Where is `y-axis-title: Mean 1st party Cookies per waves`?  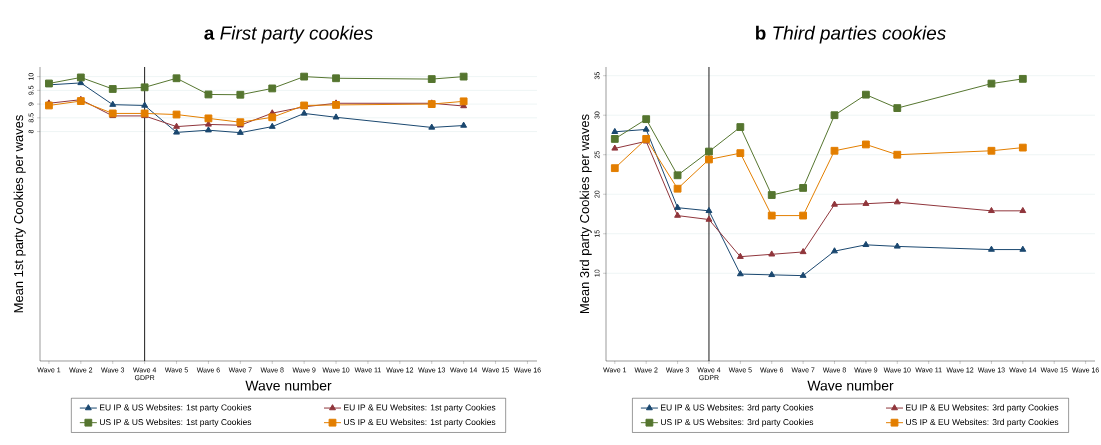 y-axis-title: Mean 1st party Cookies per waves is located at coordinates (19, 214).